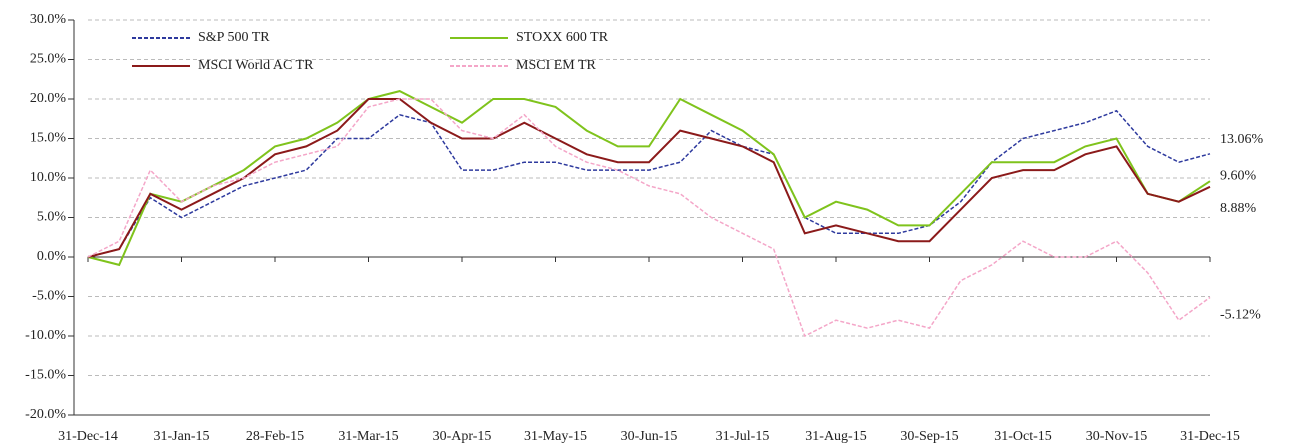 The height and width of the screenshot is (448, 1303). What do you see at coordinates (49, 296) in the screenshot?
I see `y-tick-label: -5.0%` at bounding box center [49, 296].